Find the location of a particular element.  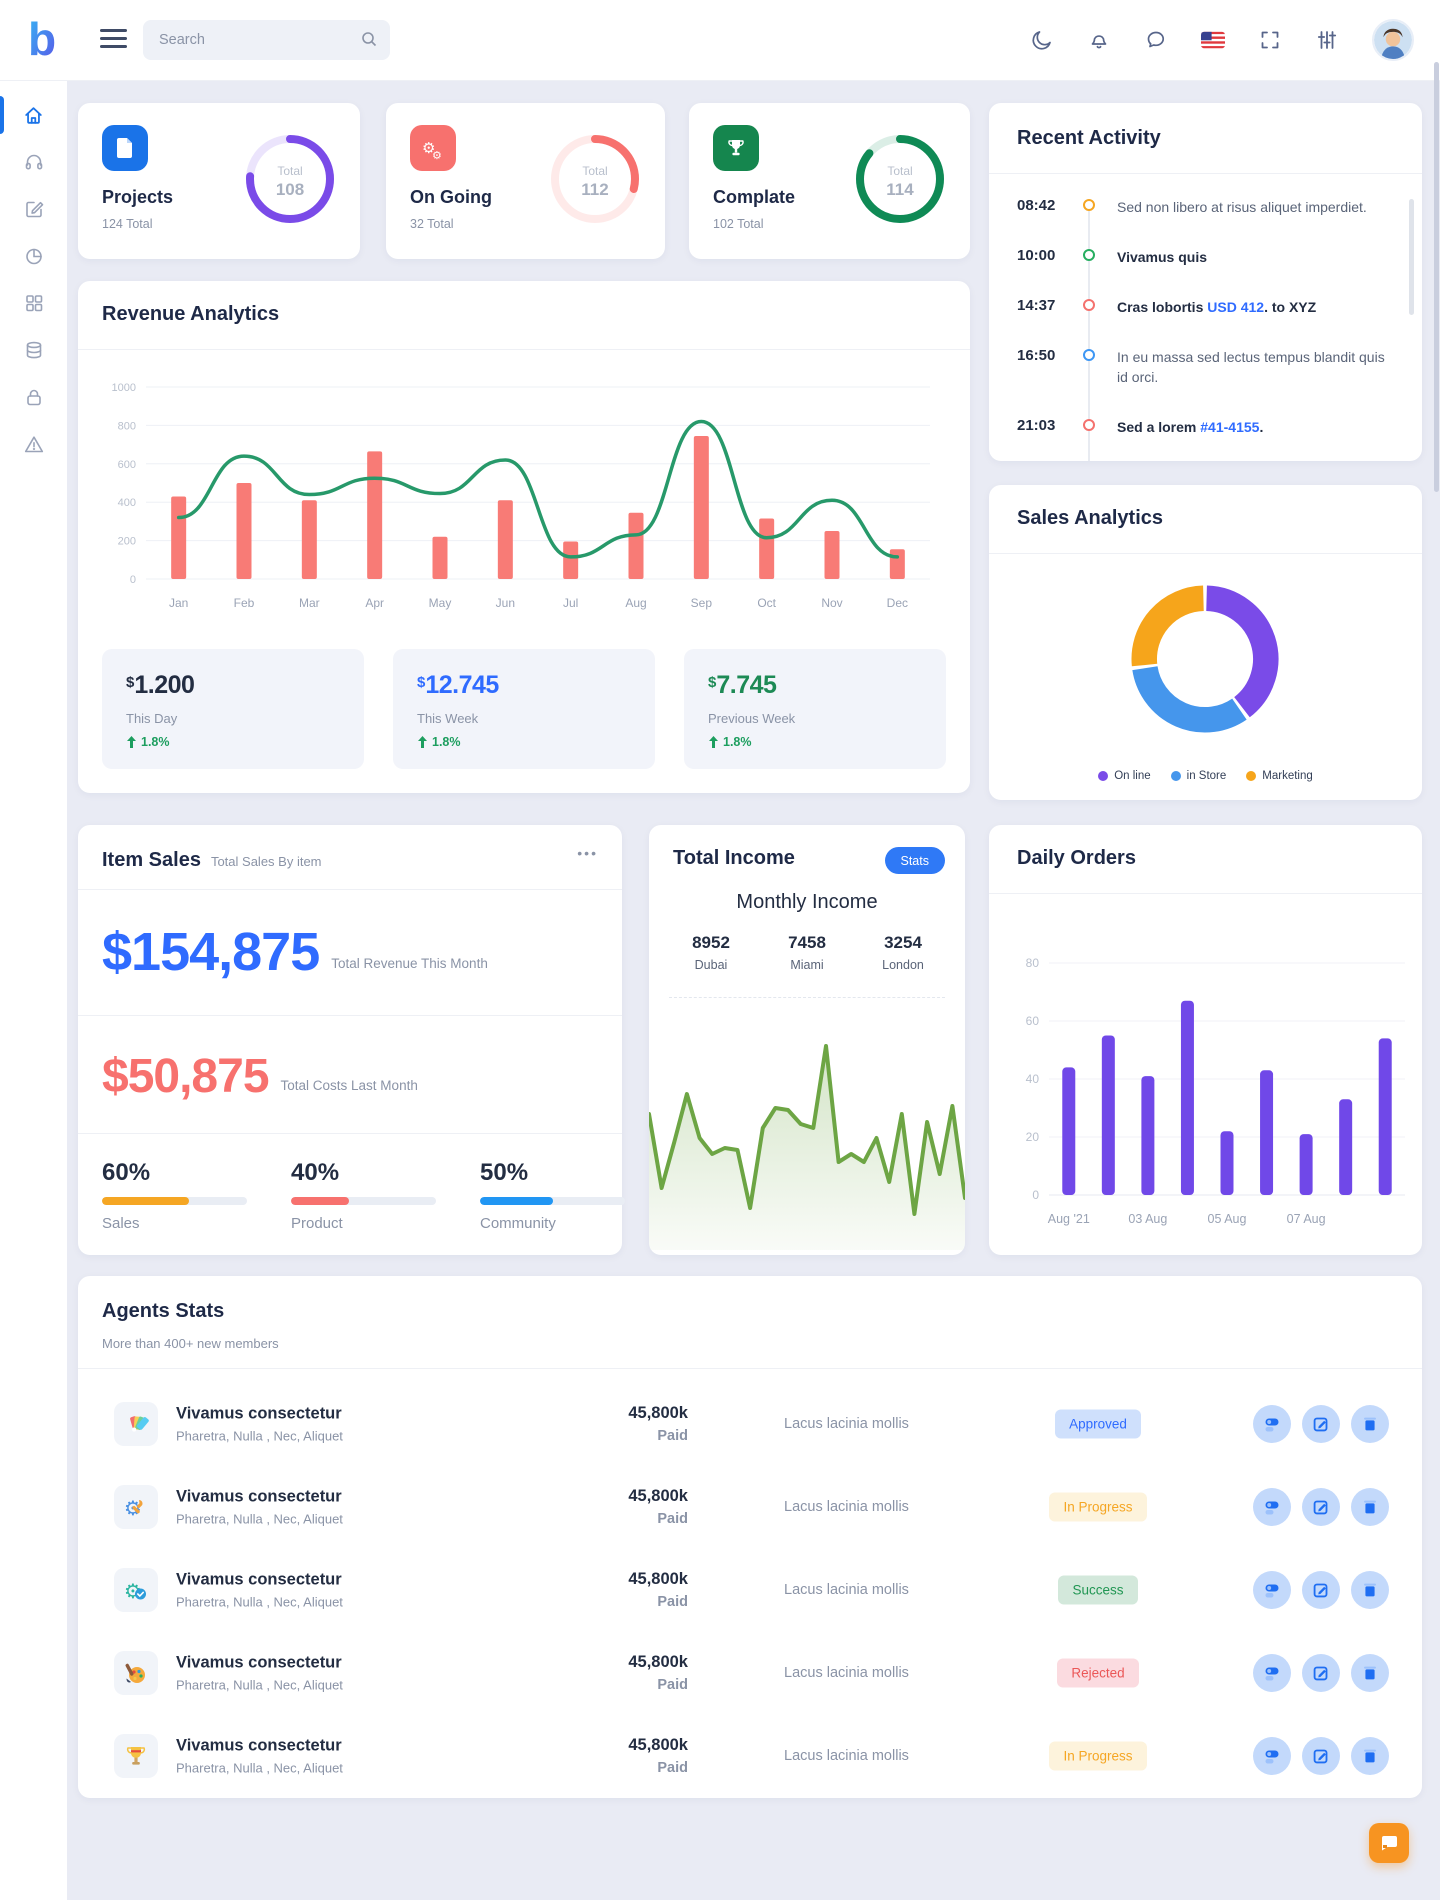

user-avatar is located at coordinates (1393, 40).